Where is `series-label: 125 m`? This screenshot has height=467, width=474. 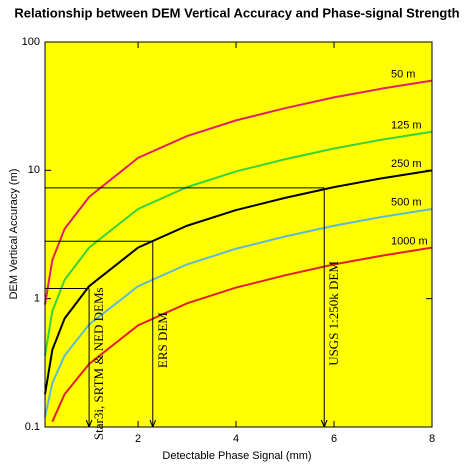
series-label: 125 m is located at coordinates (406, 125).